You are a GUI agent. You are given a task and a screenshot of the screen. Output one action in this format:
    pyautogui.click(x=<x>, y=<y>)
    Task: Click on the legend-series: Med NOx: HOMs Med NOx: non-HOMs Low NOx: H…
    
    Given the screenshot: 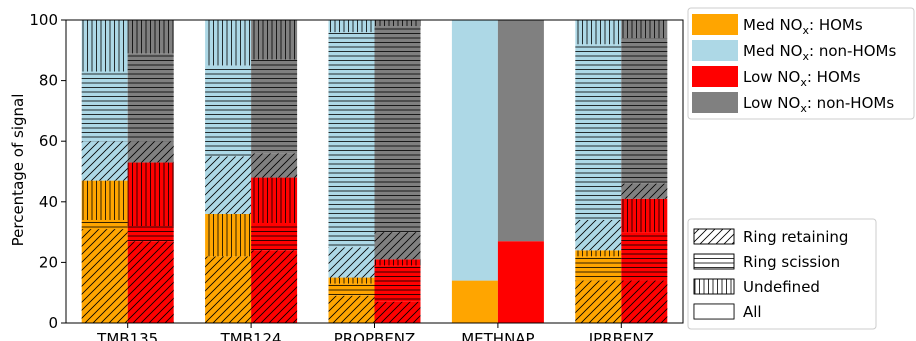 What is the action you would take?
    pyautogui.click(x=801, y=63)
    